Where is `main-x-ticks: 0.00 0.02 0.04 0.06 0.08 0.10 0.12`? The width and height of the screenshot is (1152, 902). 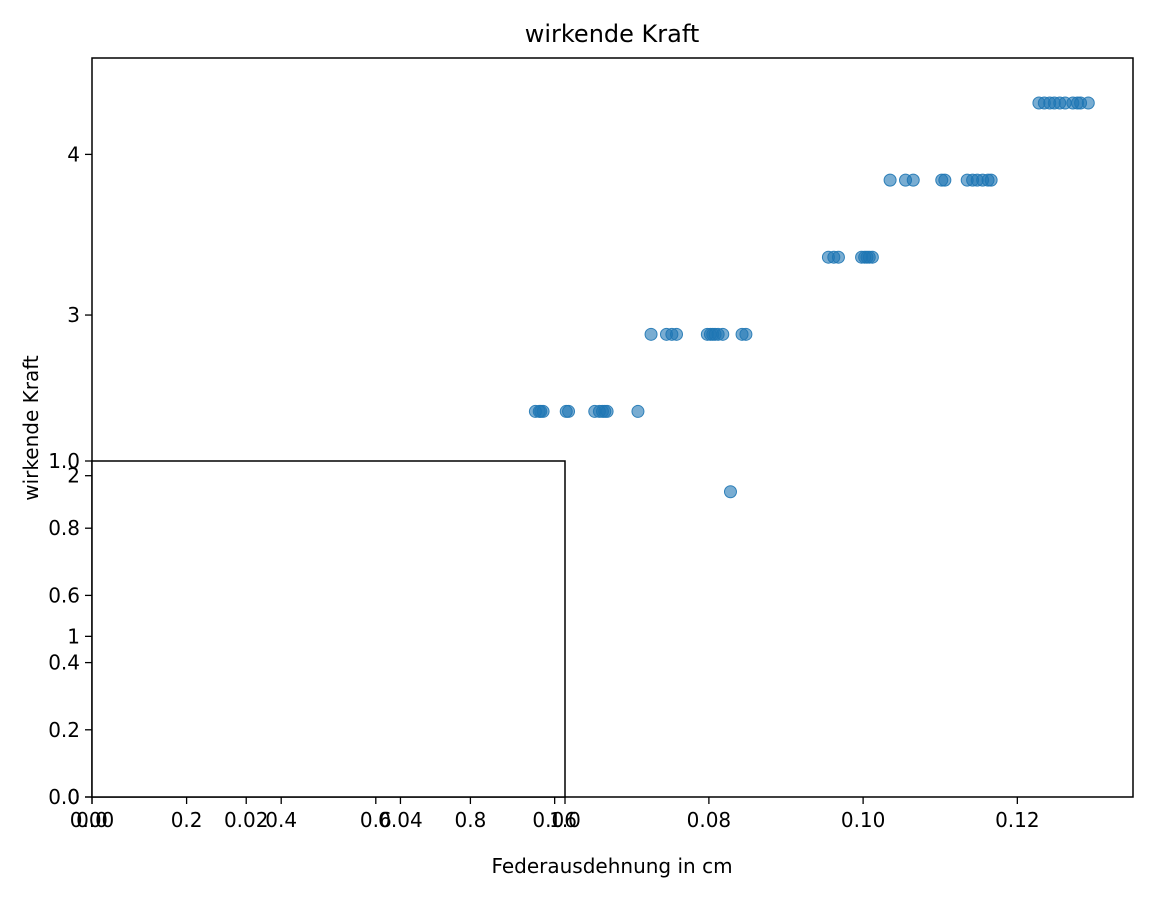 main-x-ticks: 0.00 0.02 0.04 0.06 0.08 0.10 0.12 is located at coordinates (555, 814).